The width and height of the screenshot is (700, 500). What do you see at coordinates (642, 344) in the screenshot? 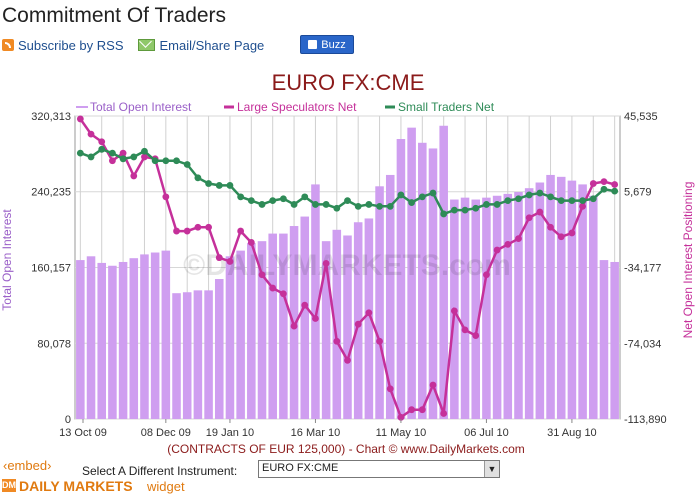
I see `right-tick-label: -74,034` at bounding box center [642, 344].